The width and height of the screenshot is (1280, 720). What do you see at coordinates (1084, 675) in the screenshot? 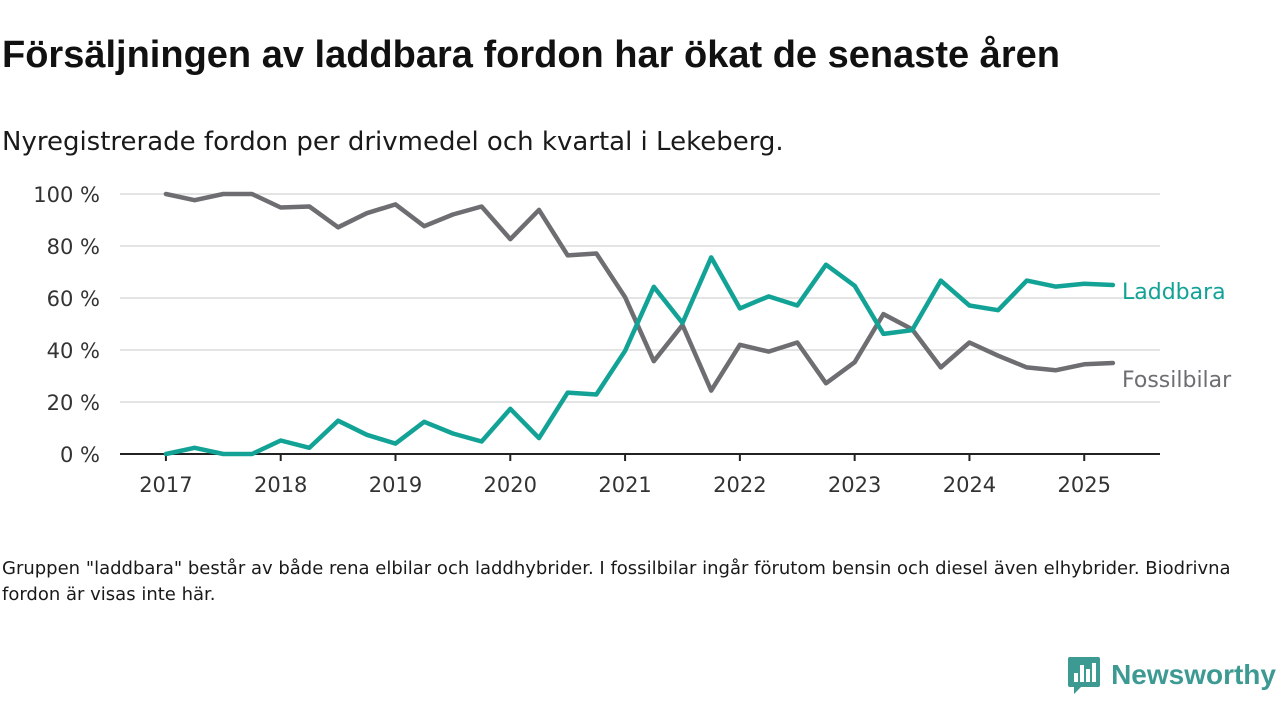
I see `newsworthy-logo-icon` at bounding box center [1084, 675].